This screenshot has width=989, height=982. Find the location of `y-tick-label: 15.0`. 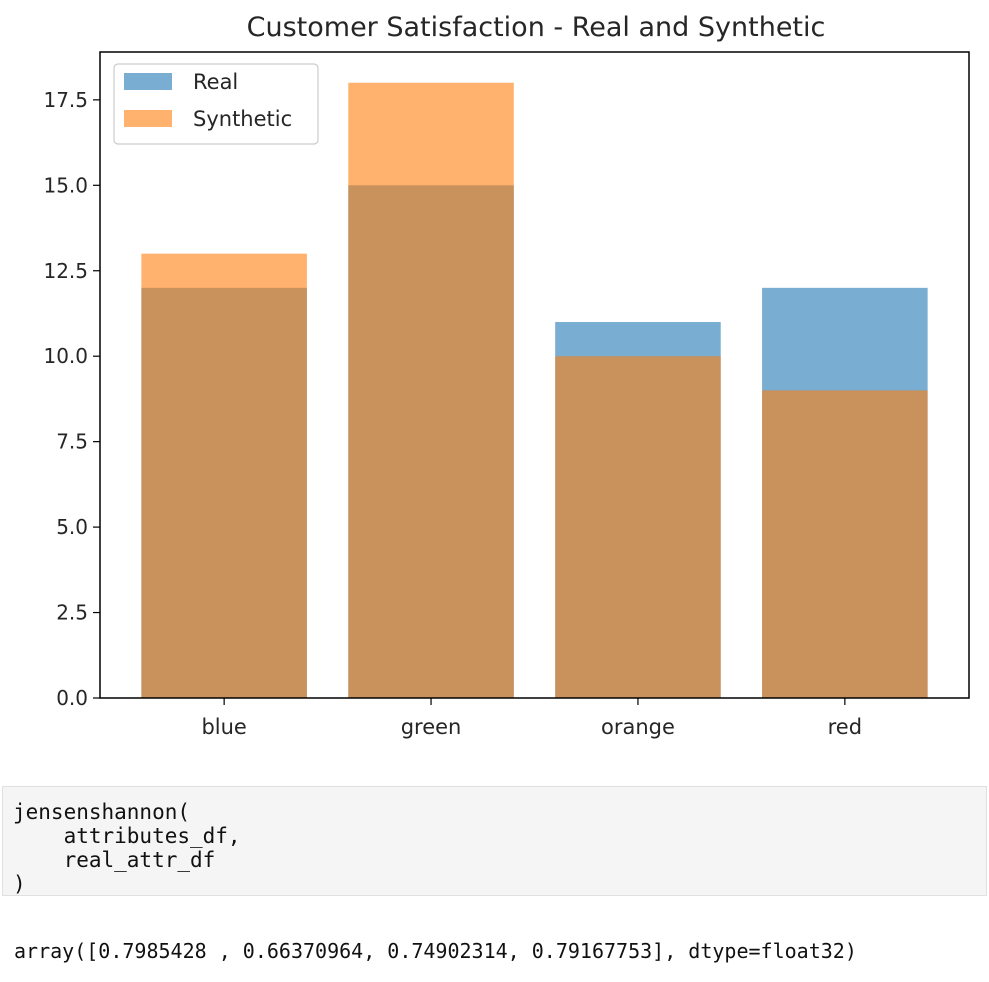

y-tick-label: 15.0 is located at coordinates (65, 185).